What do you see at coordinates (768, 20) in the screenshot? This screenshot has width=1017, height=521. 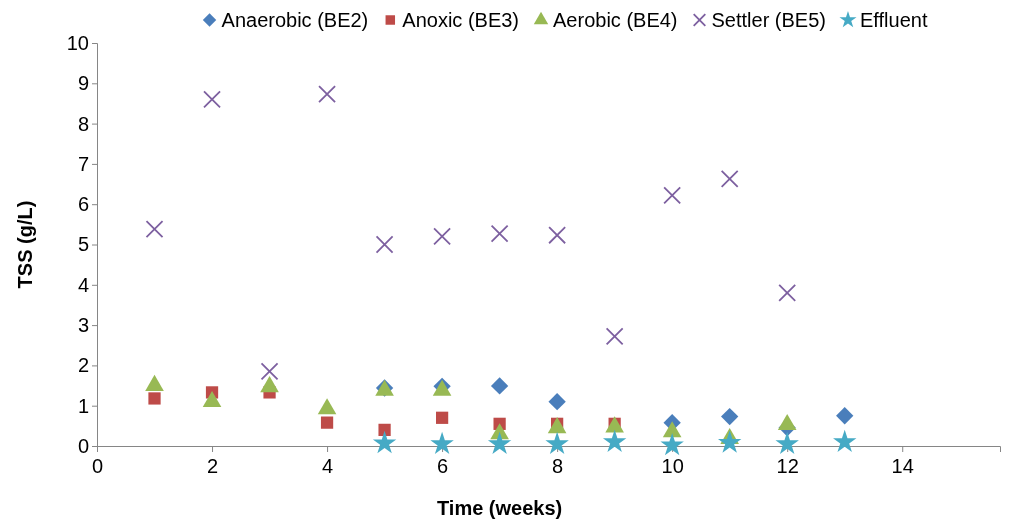 I see `legend-label: Settler (BE5)` at bounding box center [768, 20].